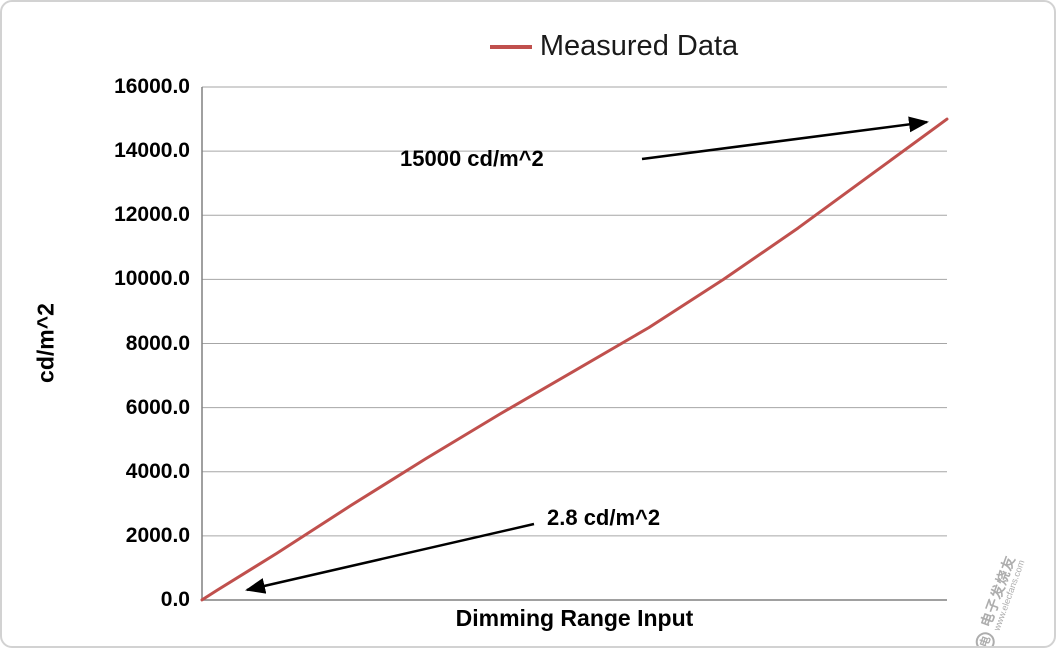  Describe the element at coordinates (157, 535) in the screenshot. I see `y-tick-label: 2000.0` at that location.